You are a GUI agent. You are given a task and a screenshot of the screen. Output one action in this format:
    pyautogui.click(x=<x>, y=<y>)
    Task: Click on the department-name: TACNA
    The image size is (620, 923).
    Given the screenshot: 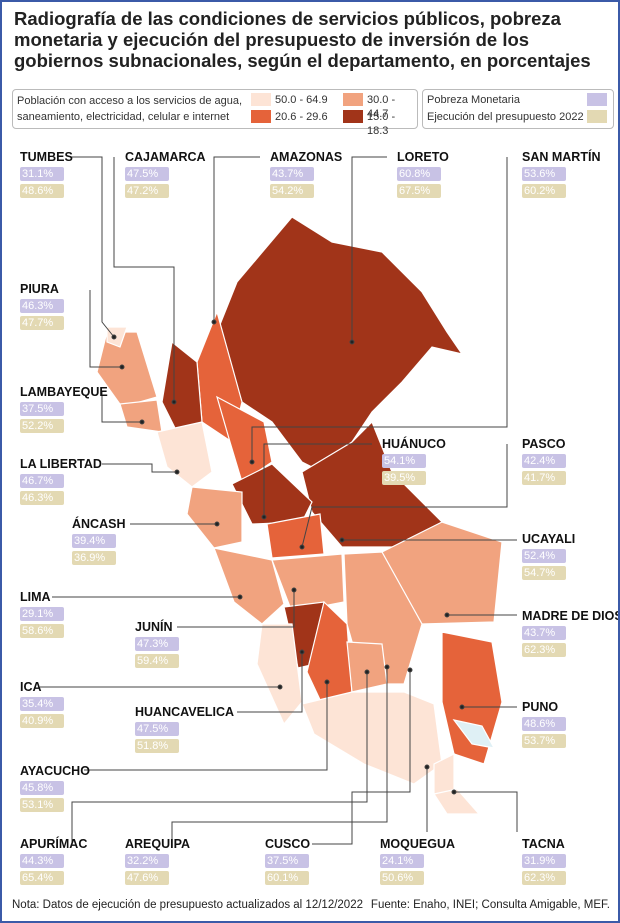 What is the action you would take?
    pyautogui.click(x=543, y=844)
    